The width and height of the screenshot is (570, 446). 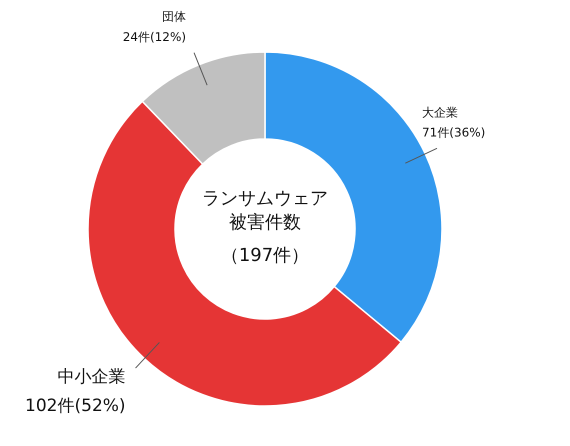 I want to click on slice-label: 大企業, so click(x=440, y=112).